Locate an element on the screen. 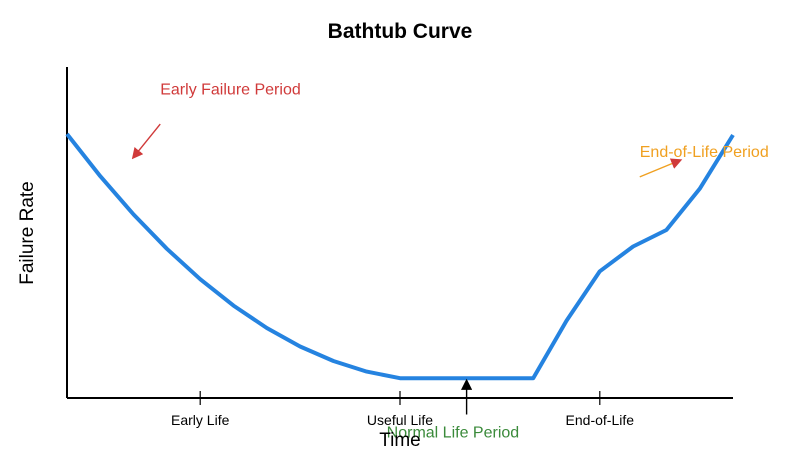  x-ticks: Early Life Useful Life End-of-Life is located at coordinates (402, 409).